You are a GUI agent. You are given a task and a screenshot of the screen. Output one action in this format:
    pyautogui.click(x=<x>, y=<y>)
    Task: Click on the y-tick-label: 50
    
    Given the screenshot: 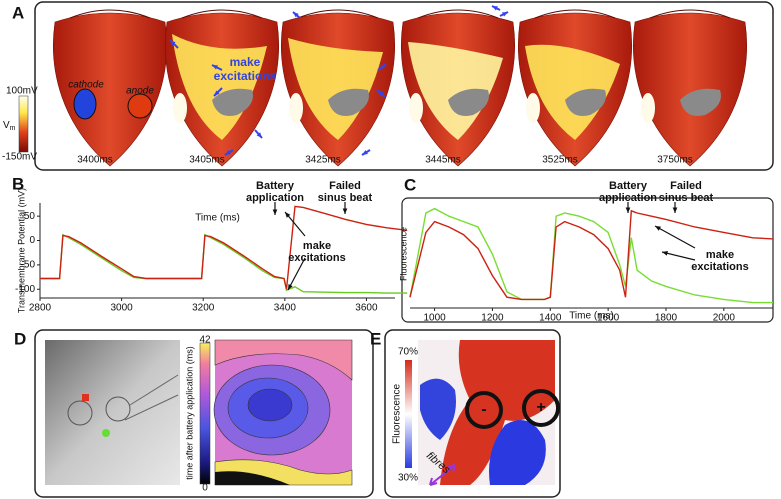 What is the action you would take?
    pyautogui.click(x=30, y=216)
    